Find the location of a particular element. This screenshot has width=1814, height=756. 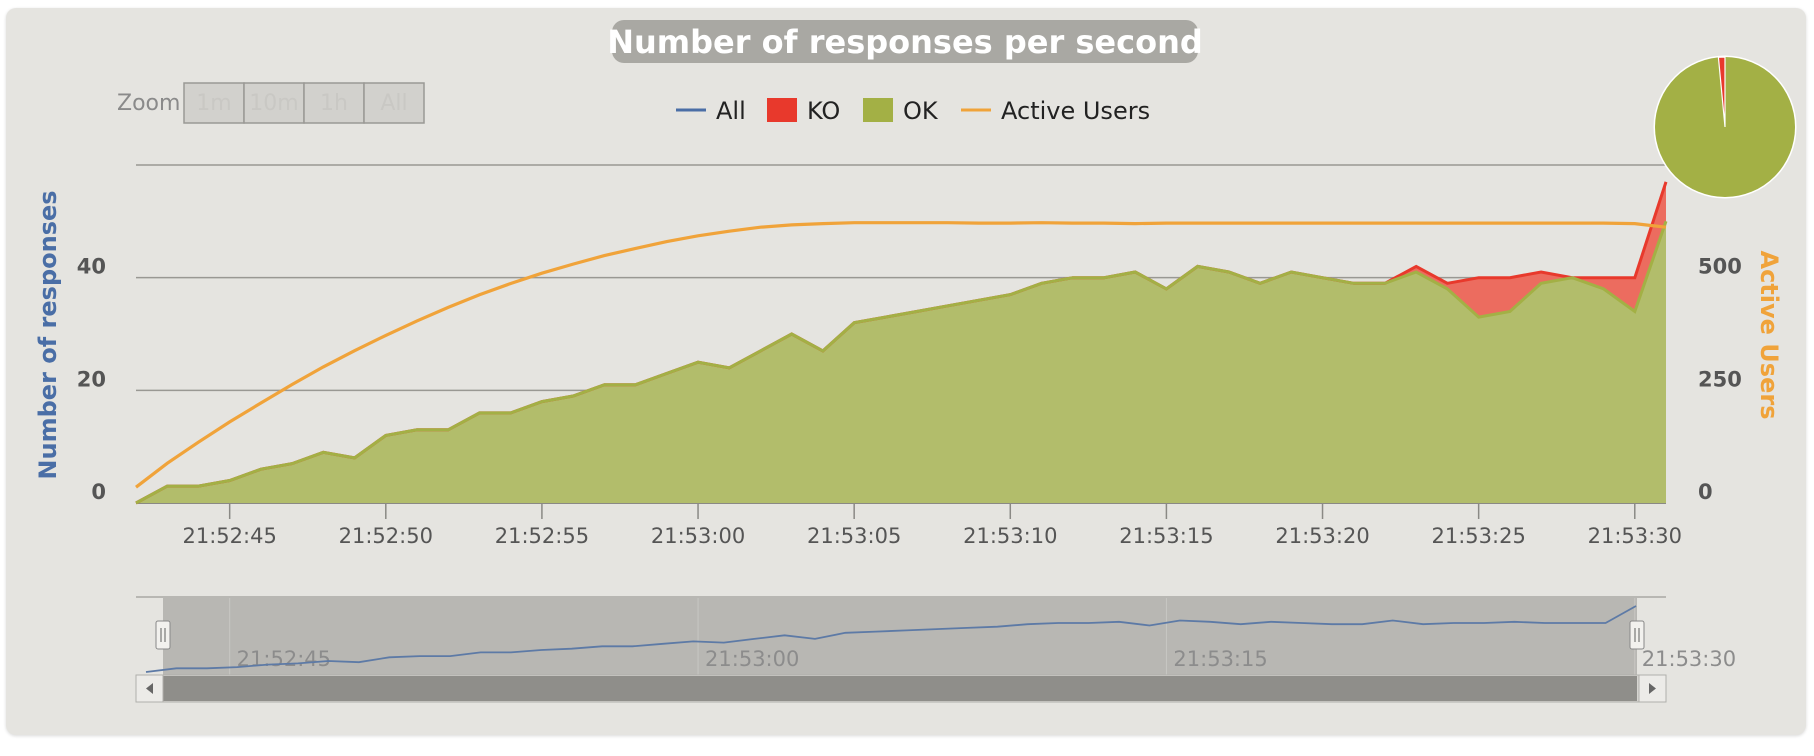

navigator-left-handle is located at coordinates (163, 635).